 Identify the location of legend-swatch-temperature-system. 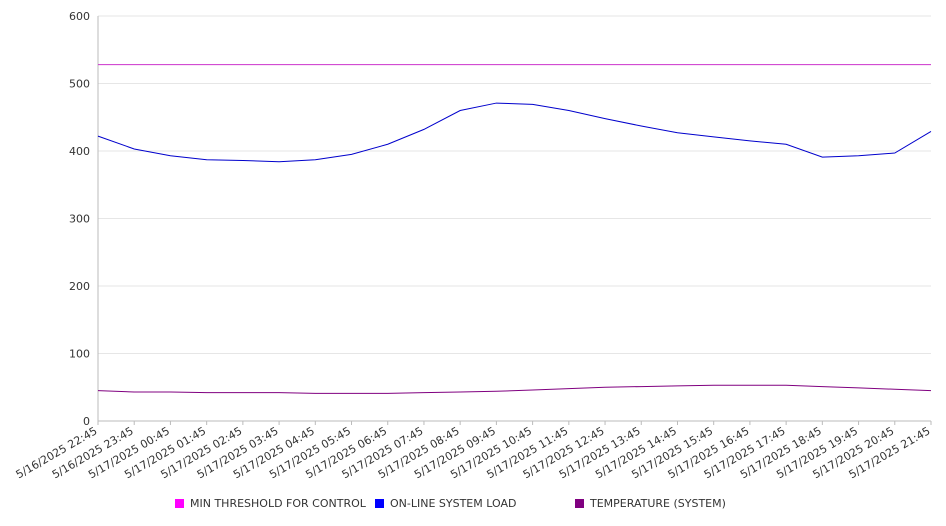
(579, 503).